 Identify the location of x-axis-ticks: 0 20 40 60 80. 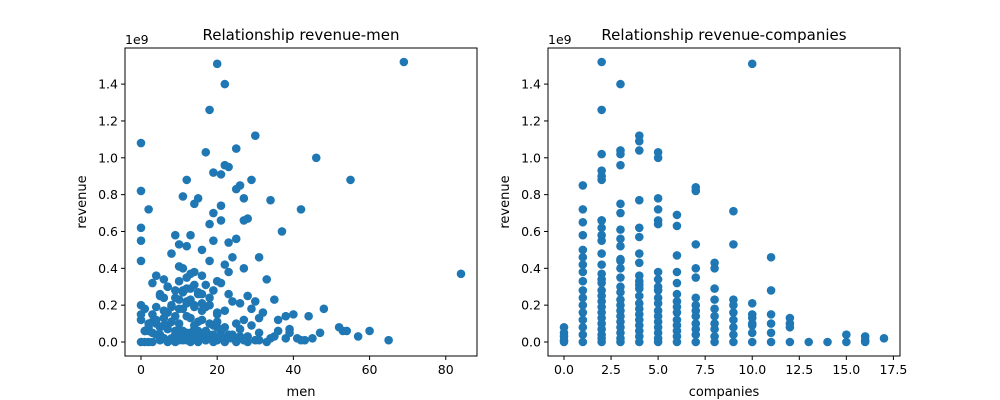
(295, 366).